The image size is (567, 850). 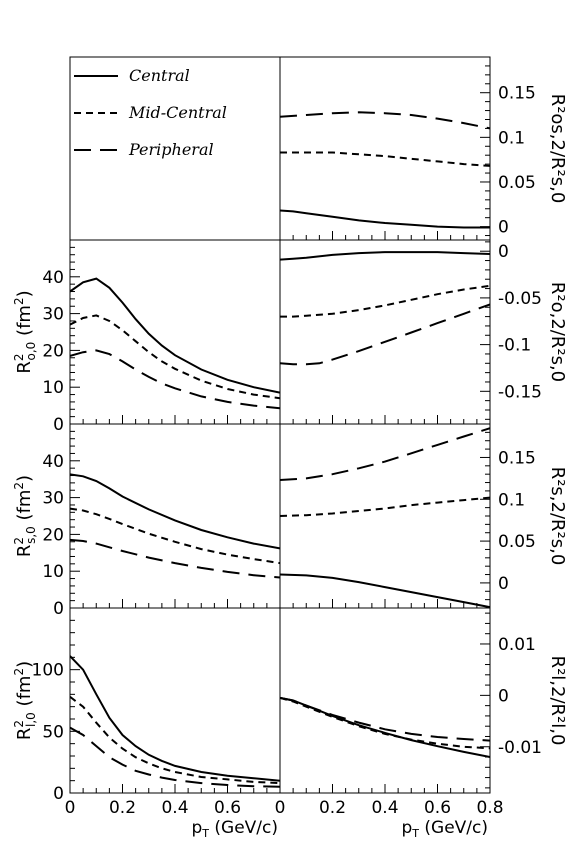 I want to click on y-axis-label-right: R²s,2/R²s,0, so click(x=557, y=516).